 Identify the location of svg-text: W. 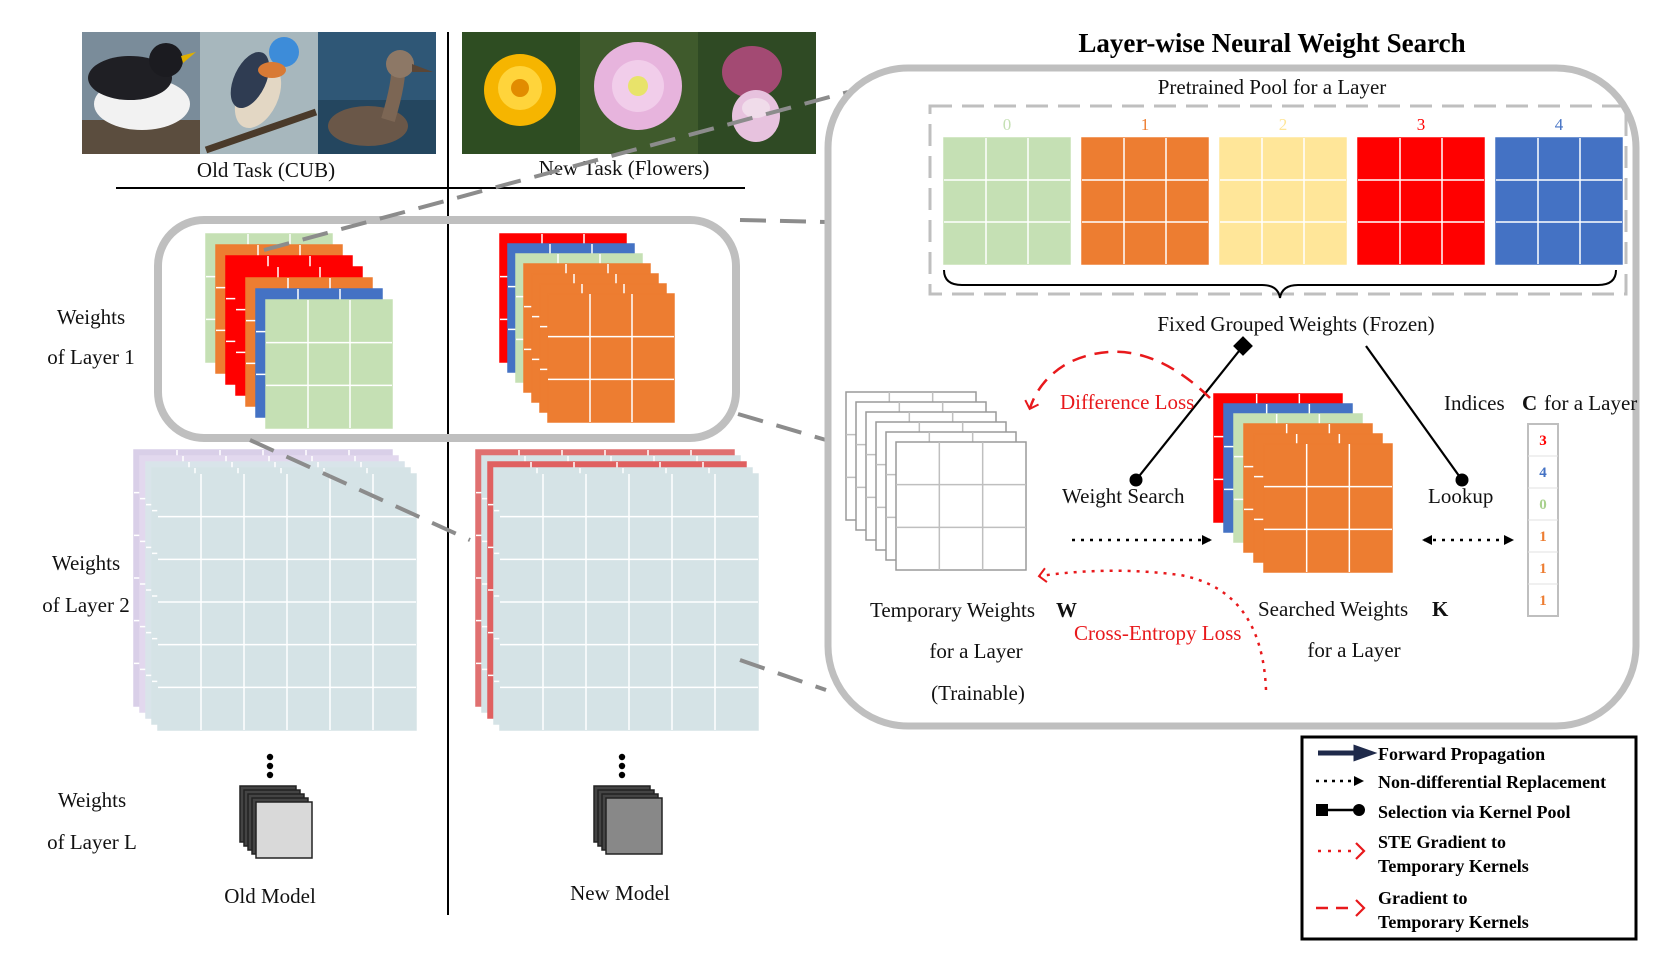
(1066, 610).